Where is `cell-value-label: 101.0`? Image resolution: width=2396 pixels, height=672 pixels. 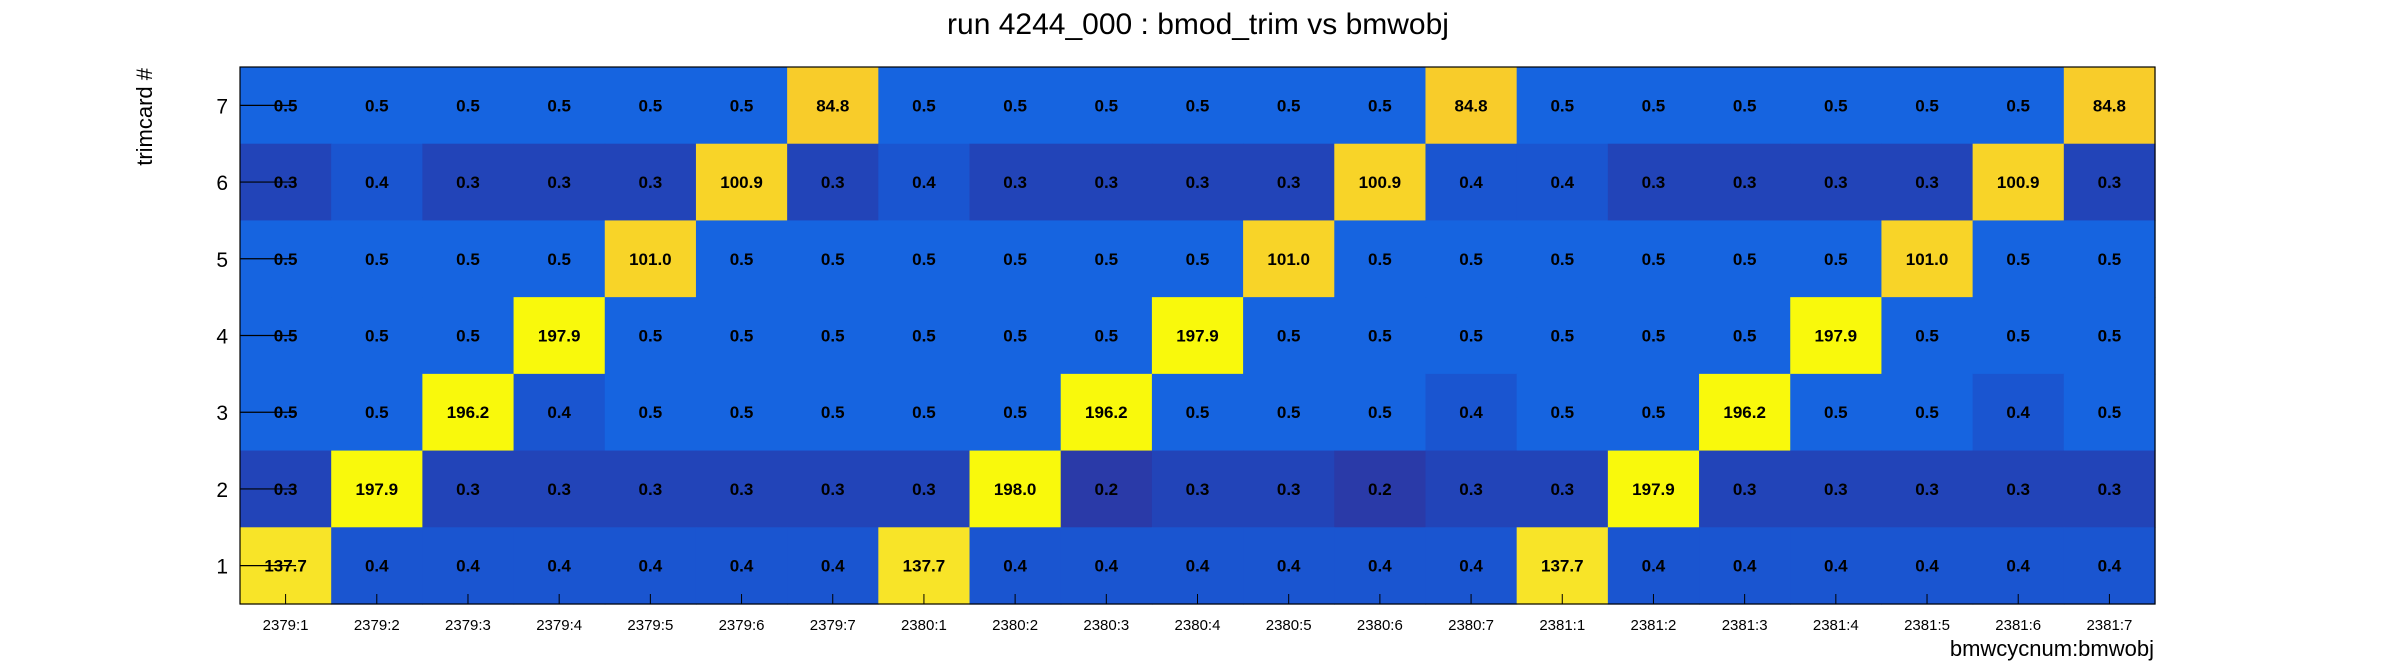
cell-value-label: 101.0 is located at coordinates (1288, 259).